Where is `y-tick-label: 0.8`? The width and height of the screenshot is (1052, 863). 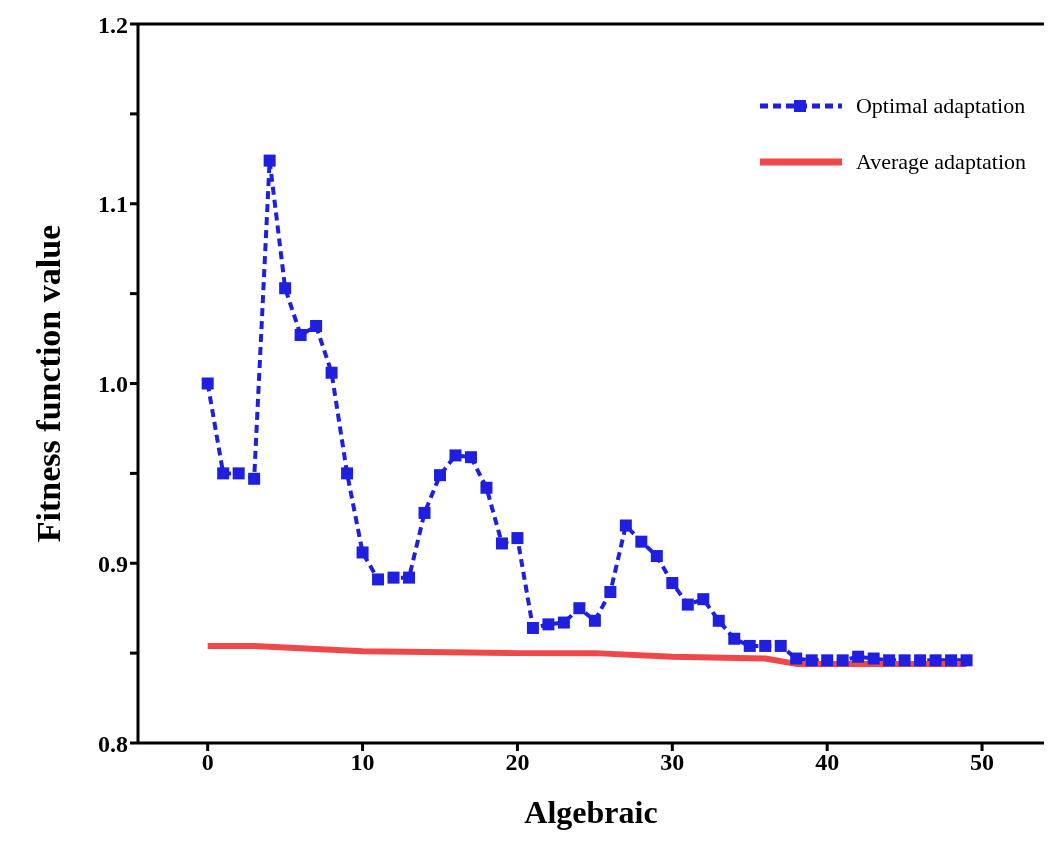
y-tick-label: 0.8 is located at coordinates (113, 743).